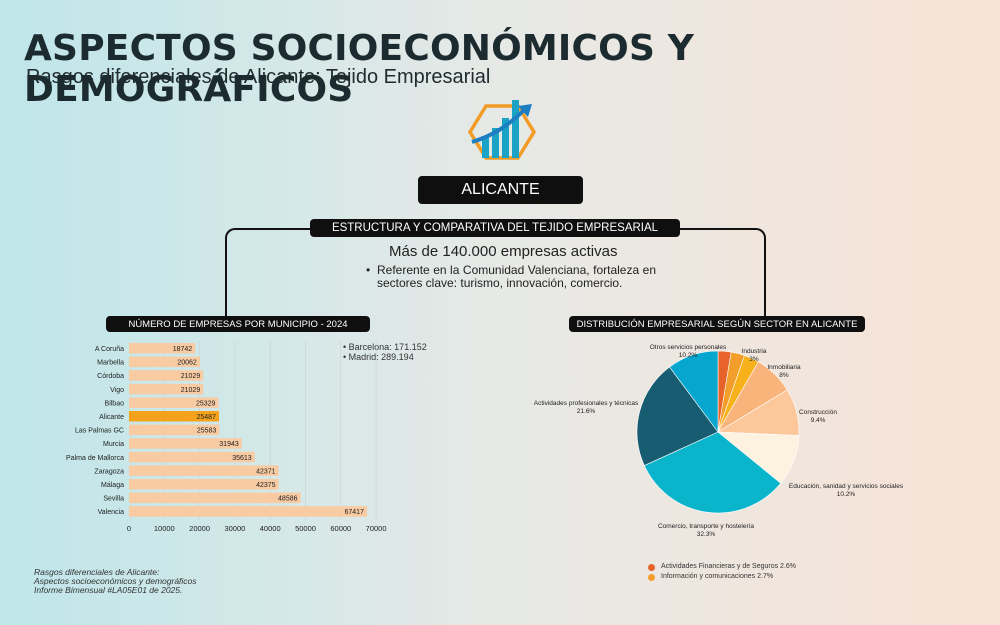 The height and width of the screenshot is (625, 1000). Describe the element at coordinates (95, 458) in the screenshot. I see `category-label: Palma de Mallorca` at that location.